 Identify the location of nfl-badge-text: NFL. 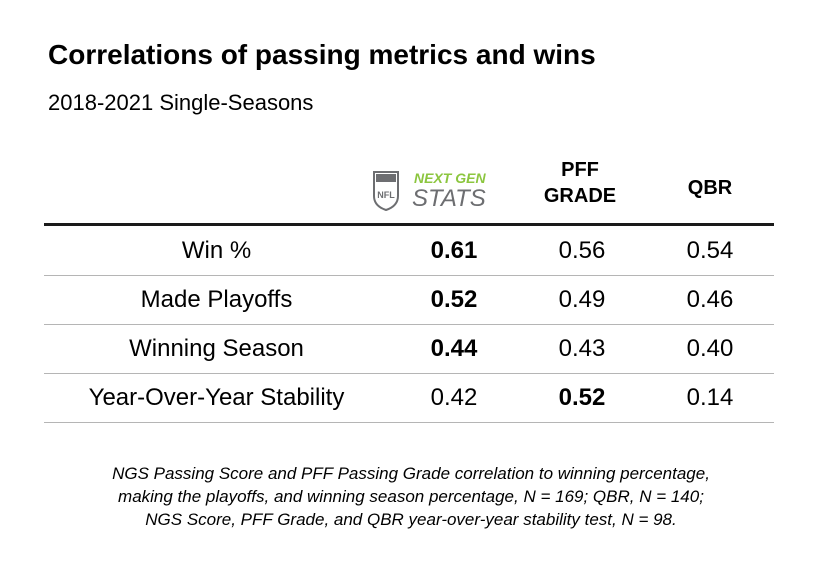
(386, 195).